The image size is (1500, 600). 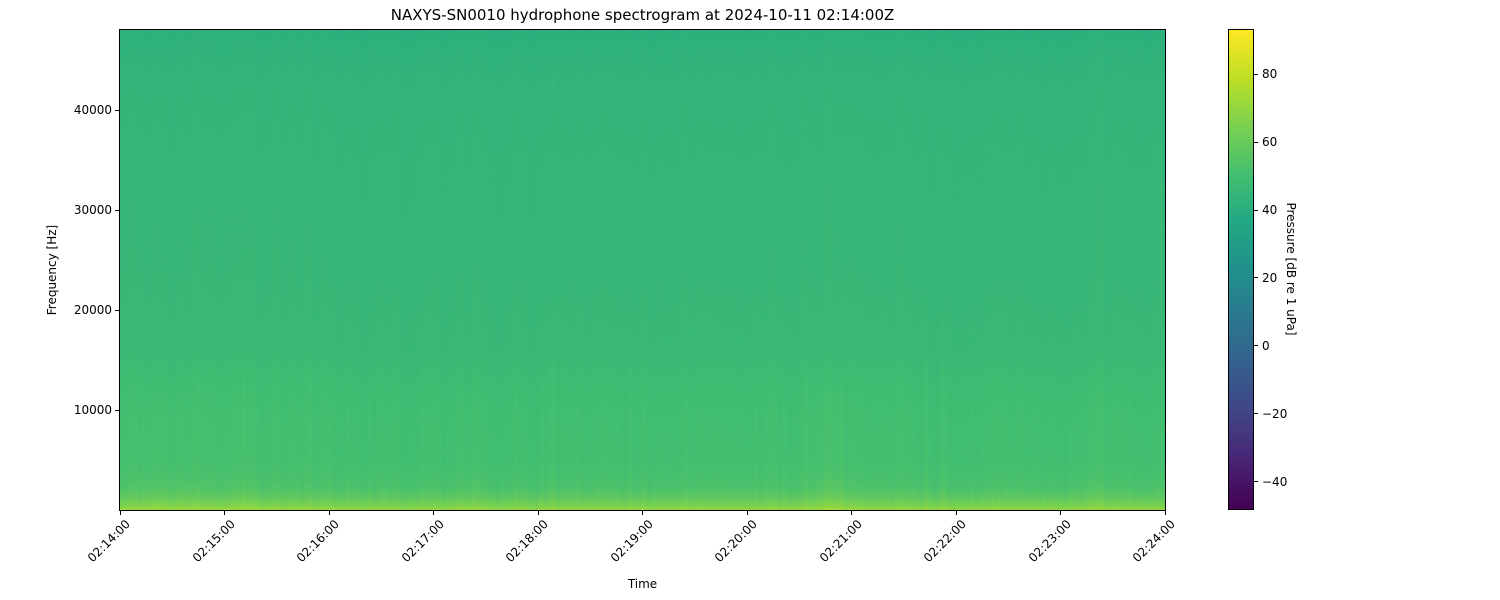 What do you see at coordinates (1270, 142) in the screenshot?
I see `colorbar-tick-label: 60` at bounding box center [1270, 142].